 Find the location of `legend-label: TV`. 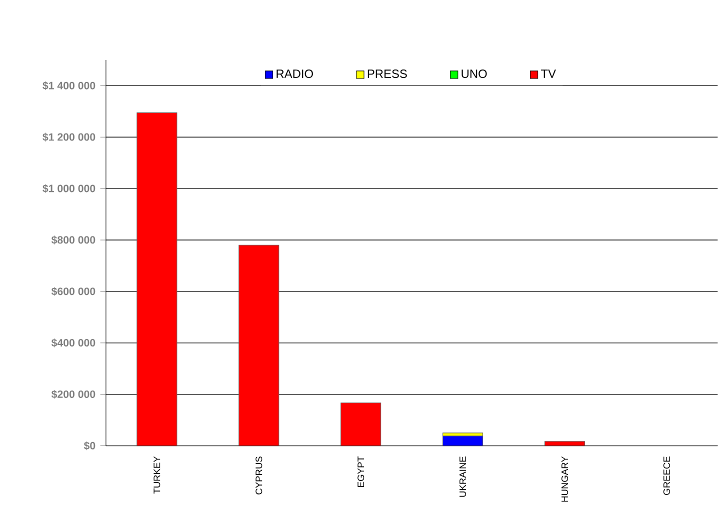

legend-label: TV is located at coordinates (548, 74).